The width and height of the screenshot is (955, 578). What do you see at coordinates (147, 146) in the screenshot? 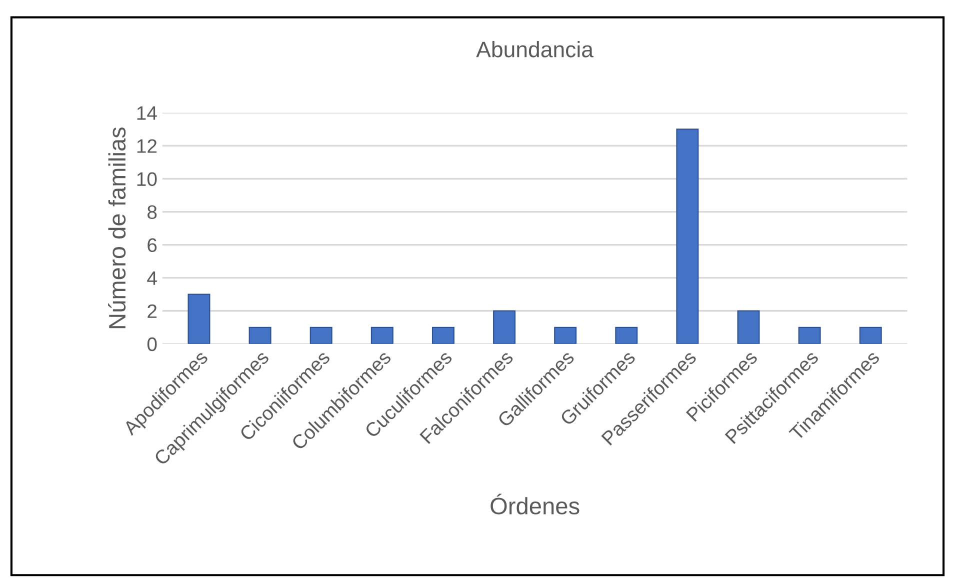
I see `y-tick-label: 12` at bounding box center [147, 146].